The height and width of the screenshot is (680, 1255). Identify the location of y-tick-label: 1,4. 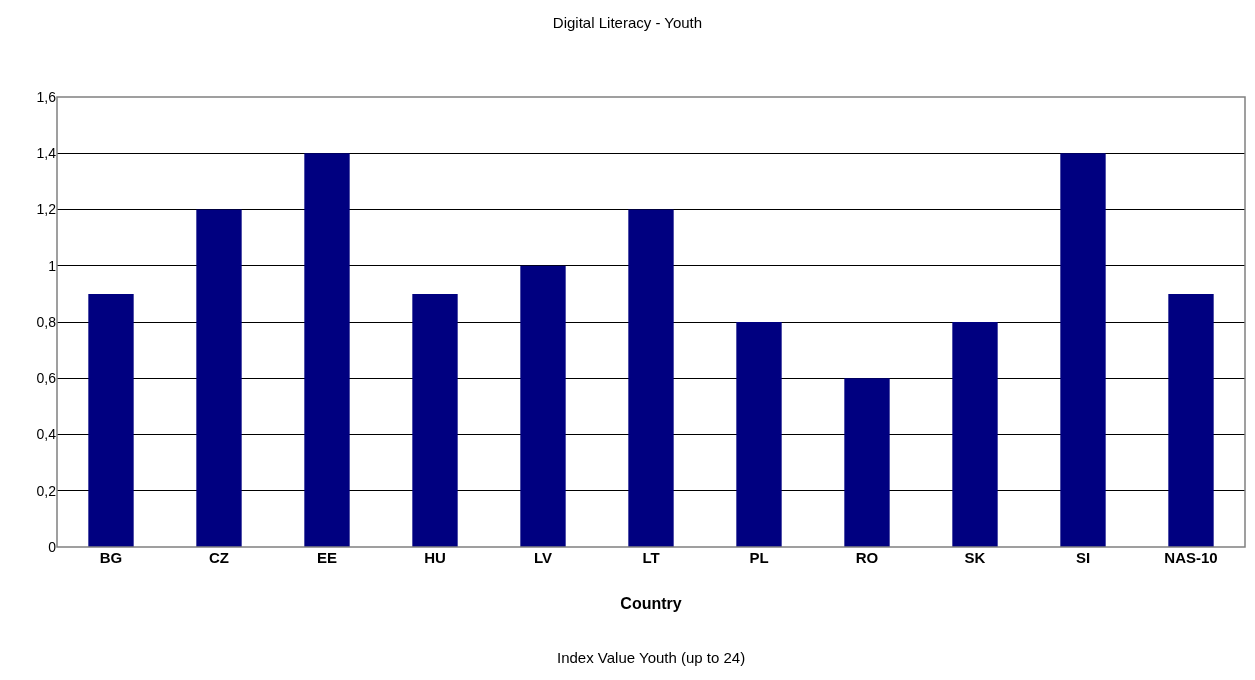
(46, 153).